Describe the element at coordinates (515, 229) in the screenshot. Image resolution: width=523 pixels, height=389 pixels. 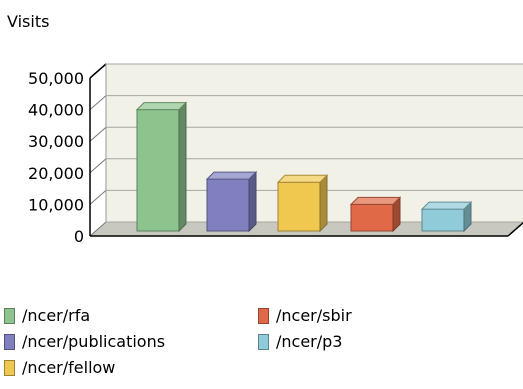
I see `floor-right-edge` at that location.